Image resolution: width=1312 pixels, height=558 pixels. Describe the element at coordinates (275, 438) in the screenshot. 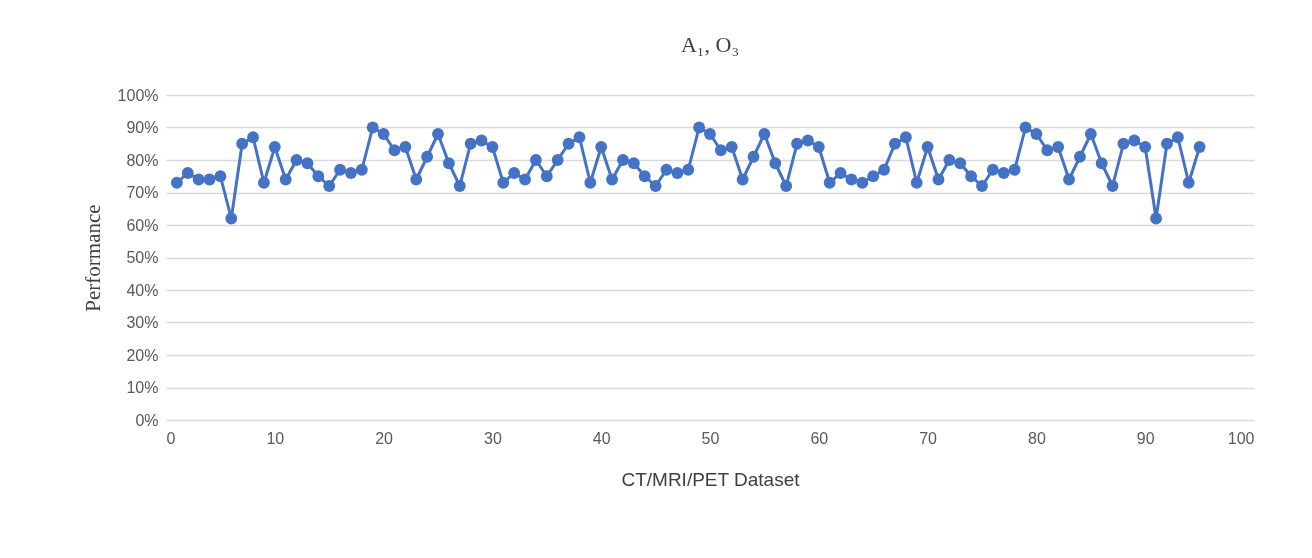

I see `x-tick-label: 10` at that location.